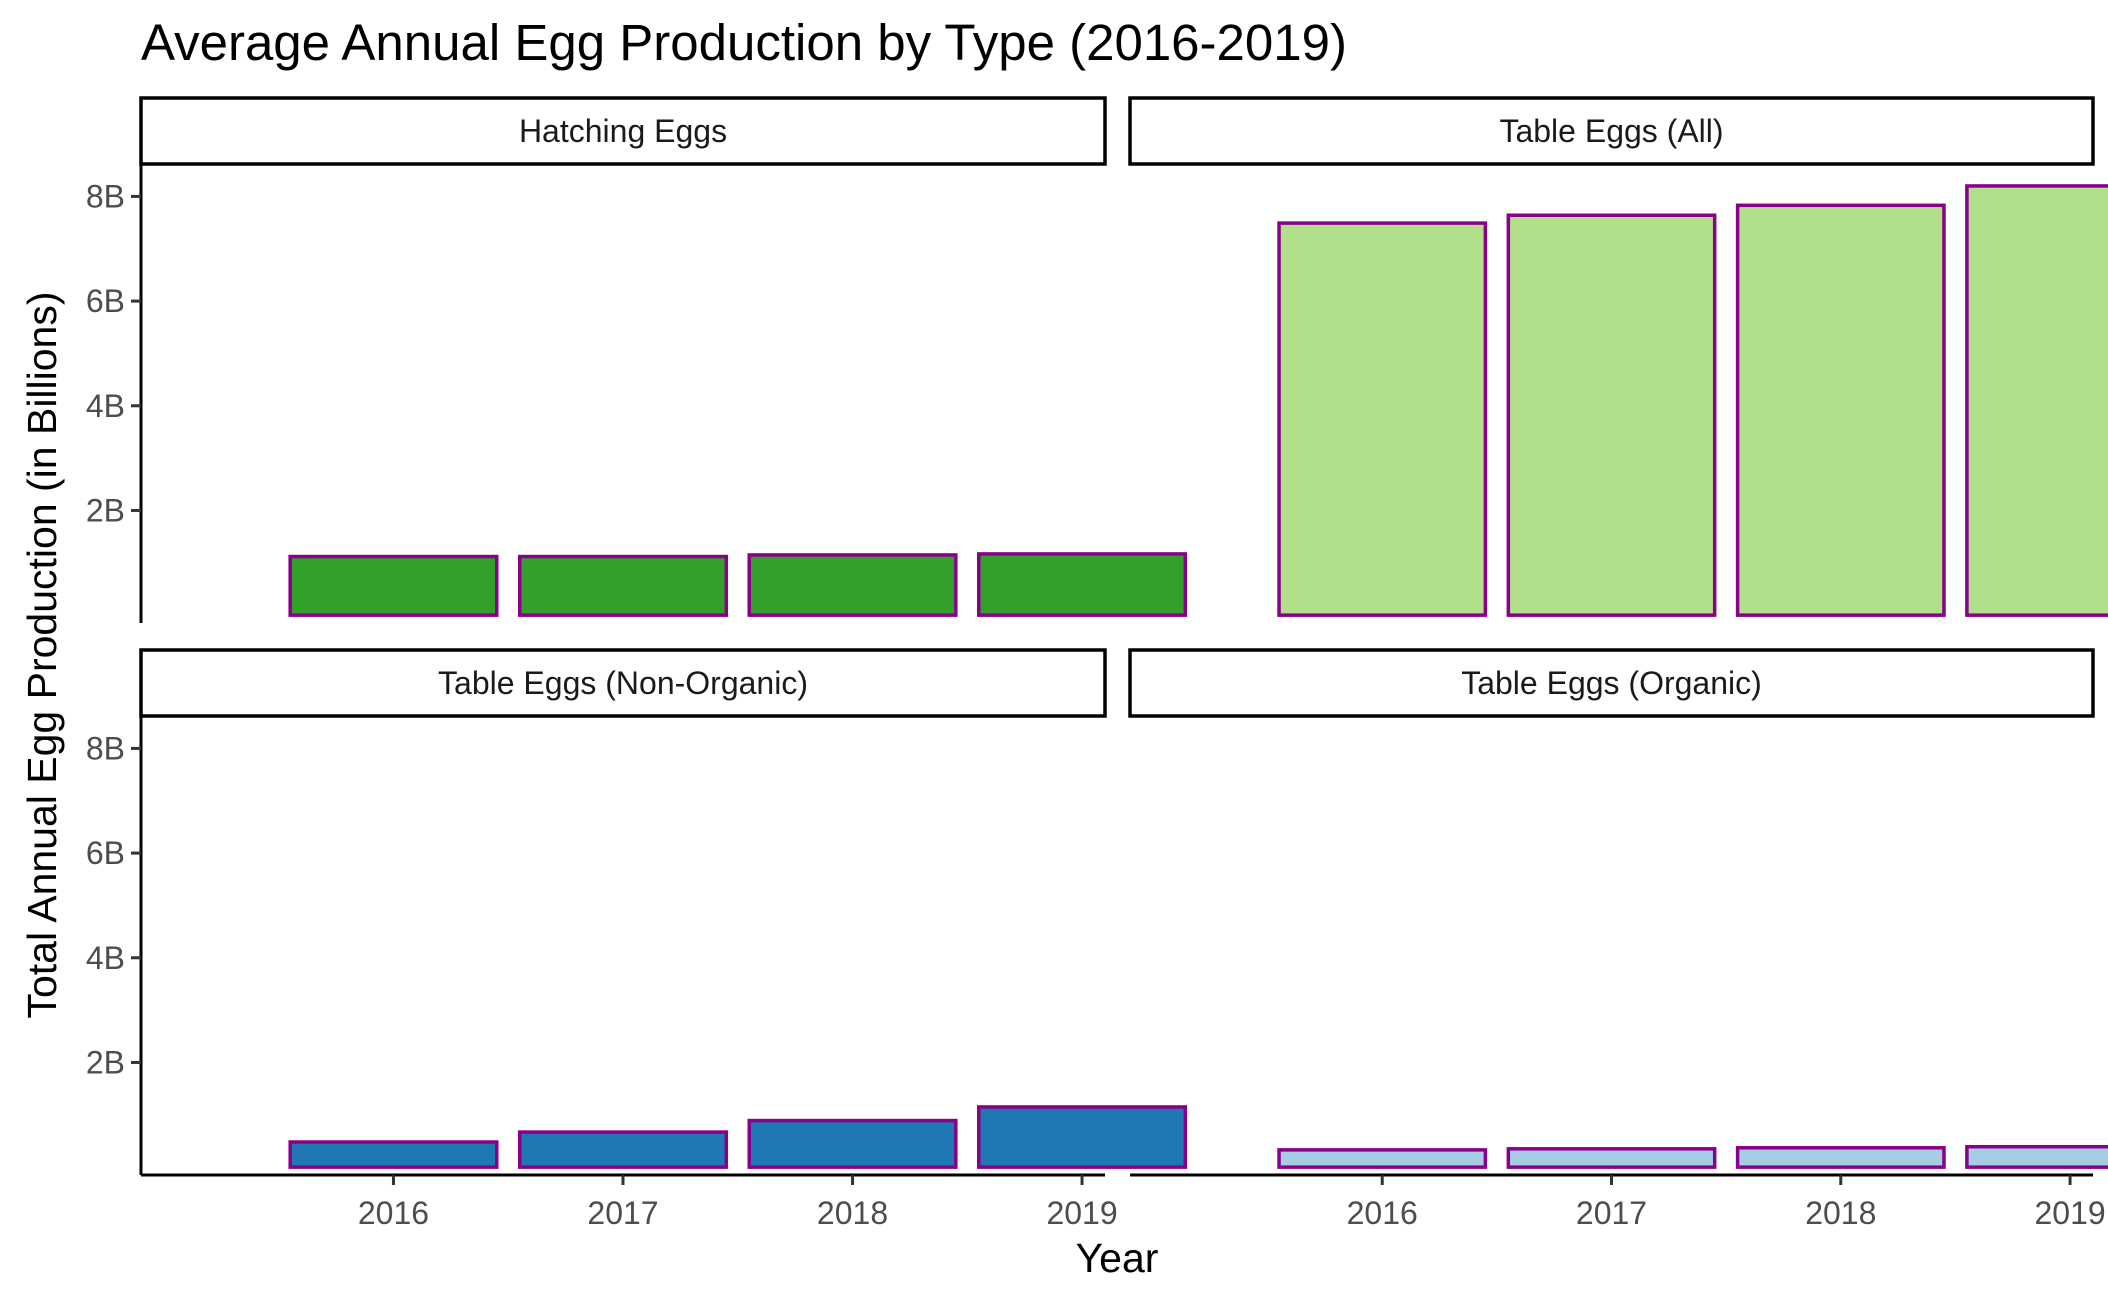 The width and height of the screenshot is (2108, 1302). I want to click on bar-table-eggs-organic-2019, so click(2036, 1156).